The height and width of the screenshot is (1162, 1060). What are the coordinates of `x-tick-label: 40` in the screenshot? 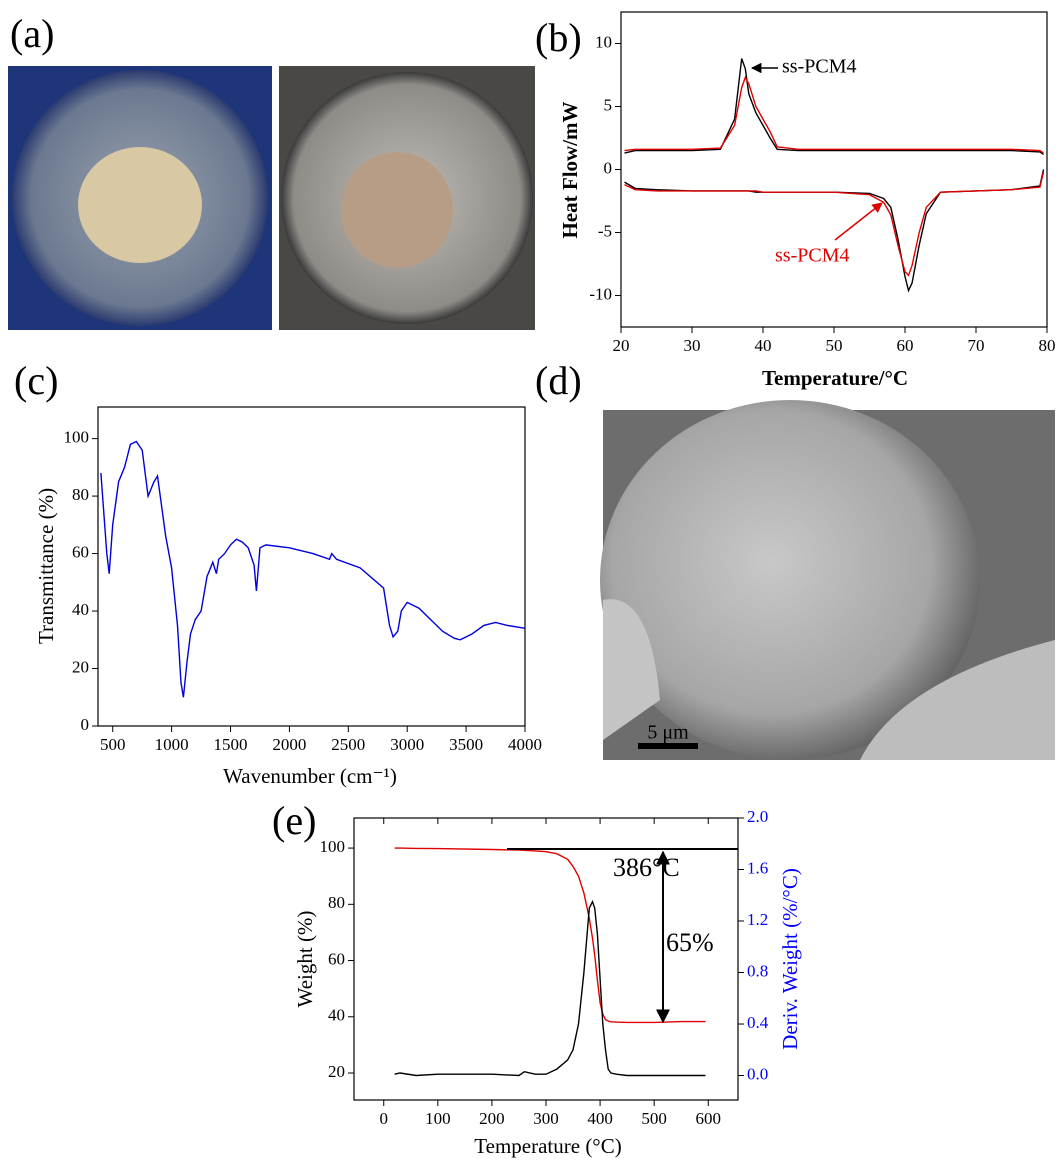 It's located at (763, 345).